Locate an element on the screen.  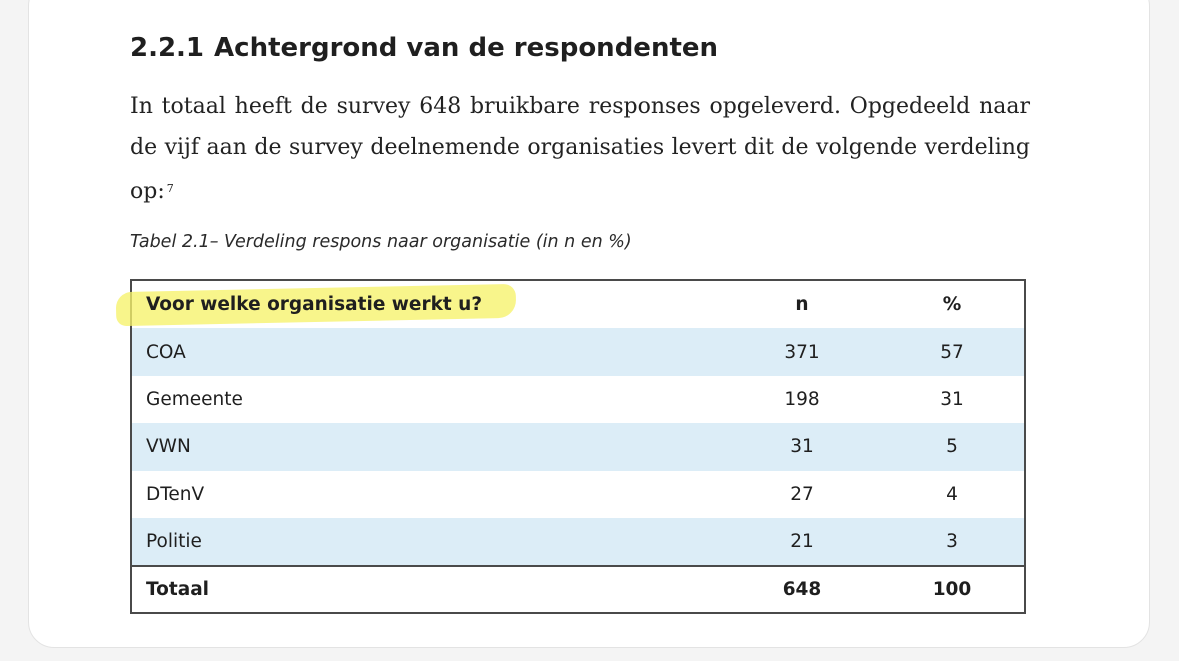
table-row: Gemeente 198 31 is located at coordinates (578, 399).